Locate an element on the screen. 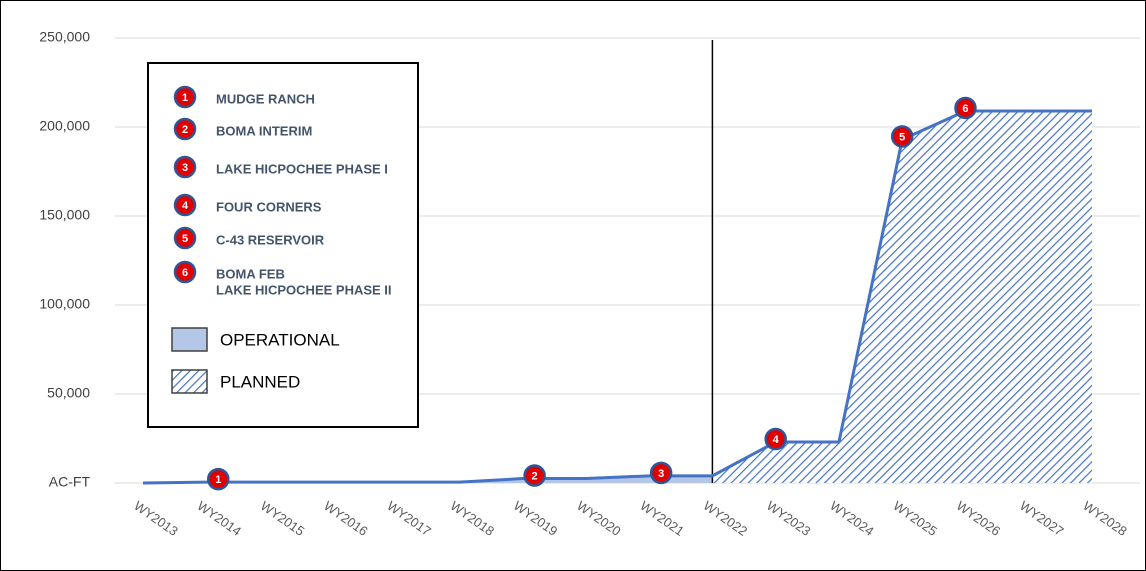 Image resolution: width=1146 pixels, height=571 pixels. marker: 3 is located at coordinates (661, 473).